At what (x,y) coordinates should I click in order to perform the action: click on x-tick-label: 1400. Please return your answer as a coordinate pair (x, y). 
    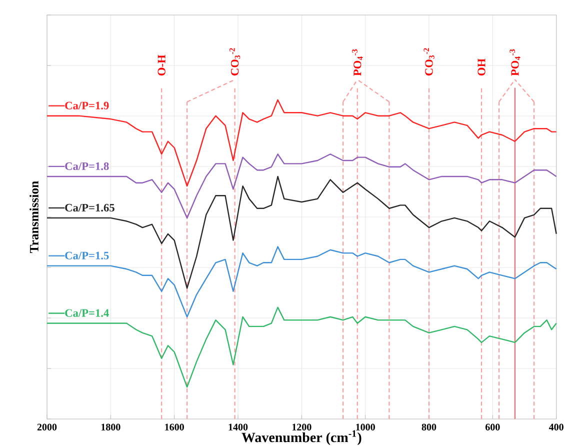
    Looking at the image, I should click on (238, 427).